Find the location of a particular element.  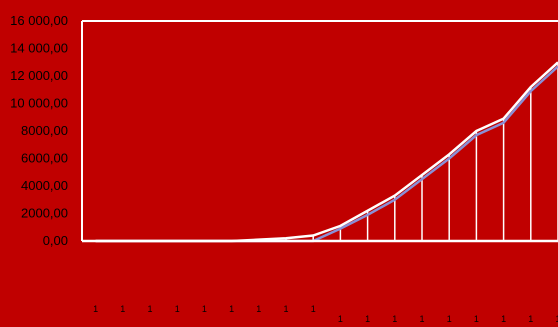

y-tick-label: 8000,00 is located at coordinates (44, 130).